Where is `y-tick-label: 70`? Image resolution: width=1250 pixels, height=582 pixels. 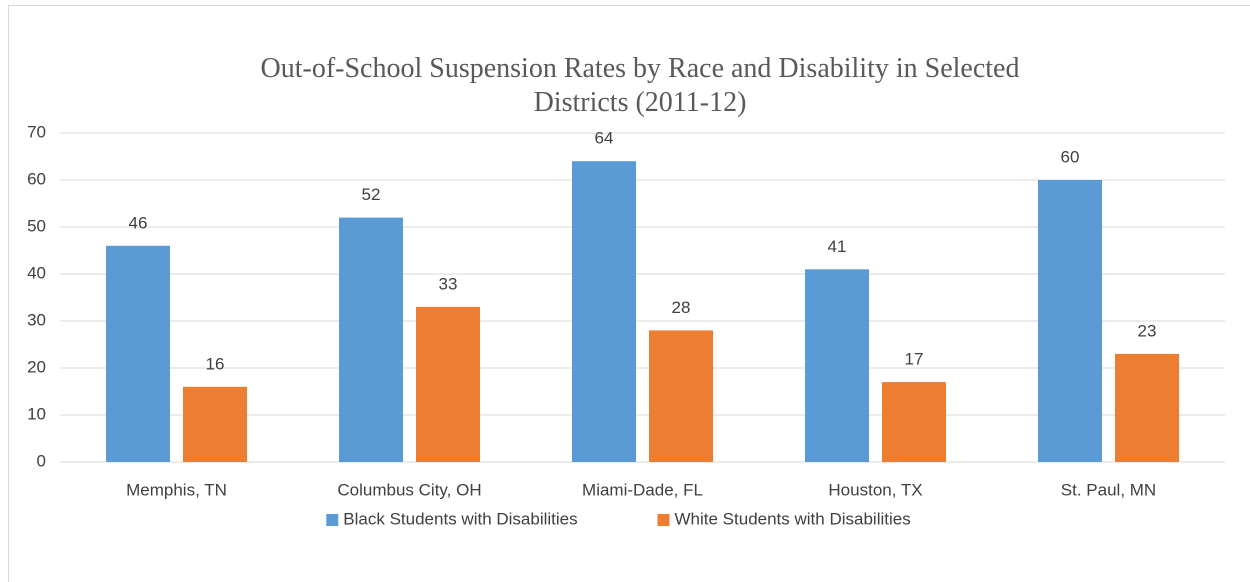
y-tick-label: 70 is located at coordinates (36, 131).